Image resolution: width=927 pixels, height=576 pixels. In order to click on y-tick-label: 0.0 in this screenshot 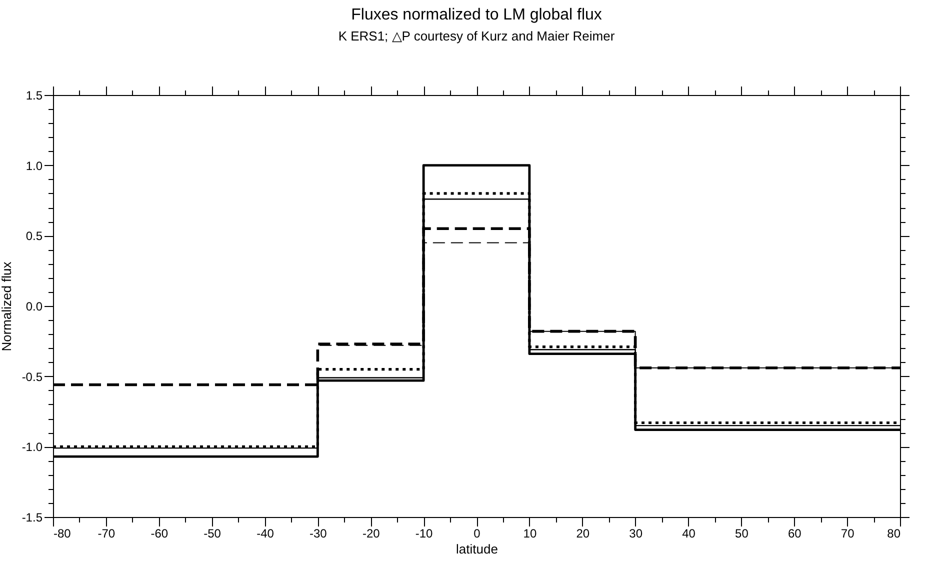, I will do `click(34, 307)`.